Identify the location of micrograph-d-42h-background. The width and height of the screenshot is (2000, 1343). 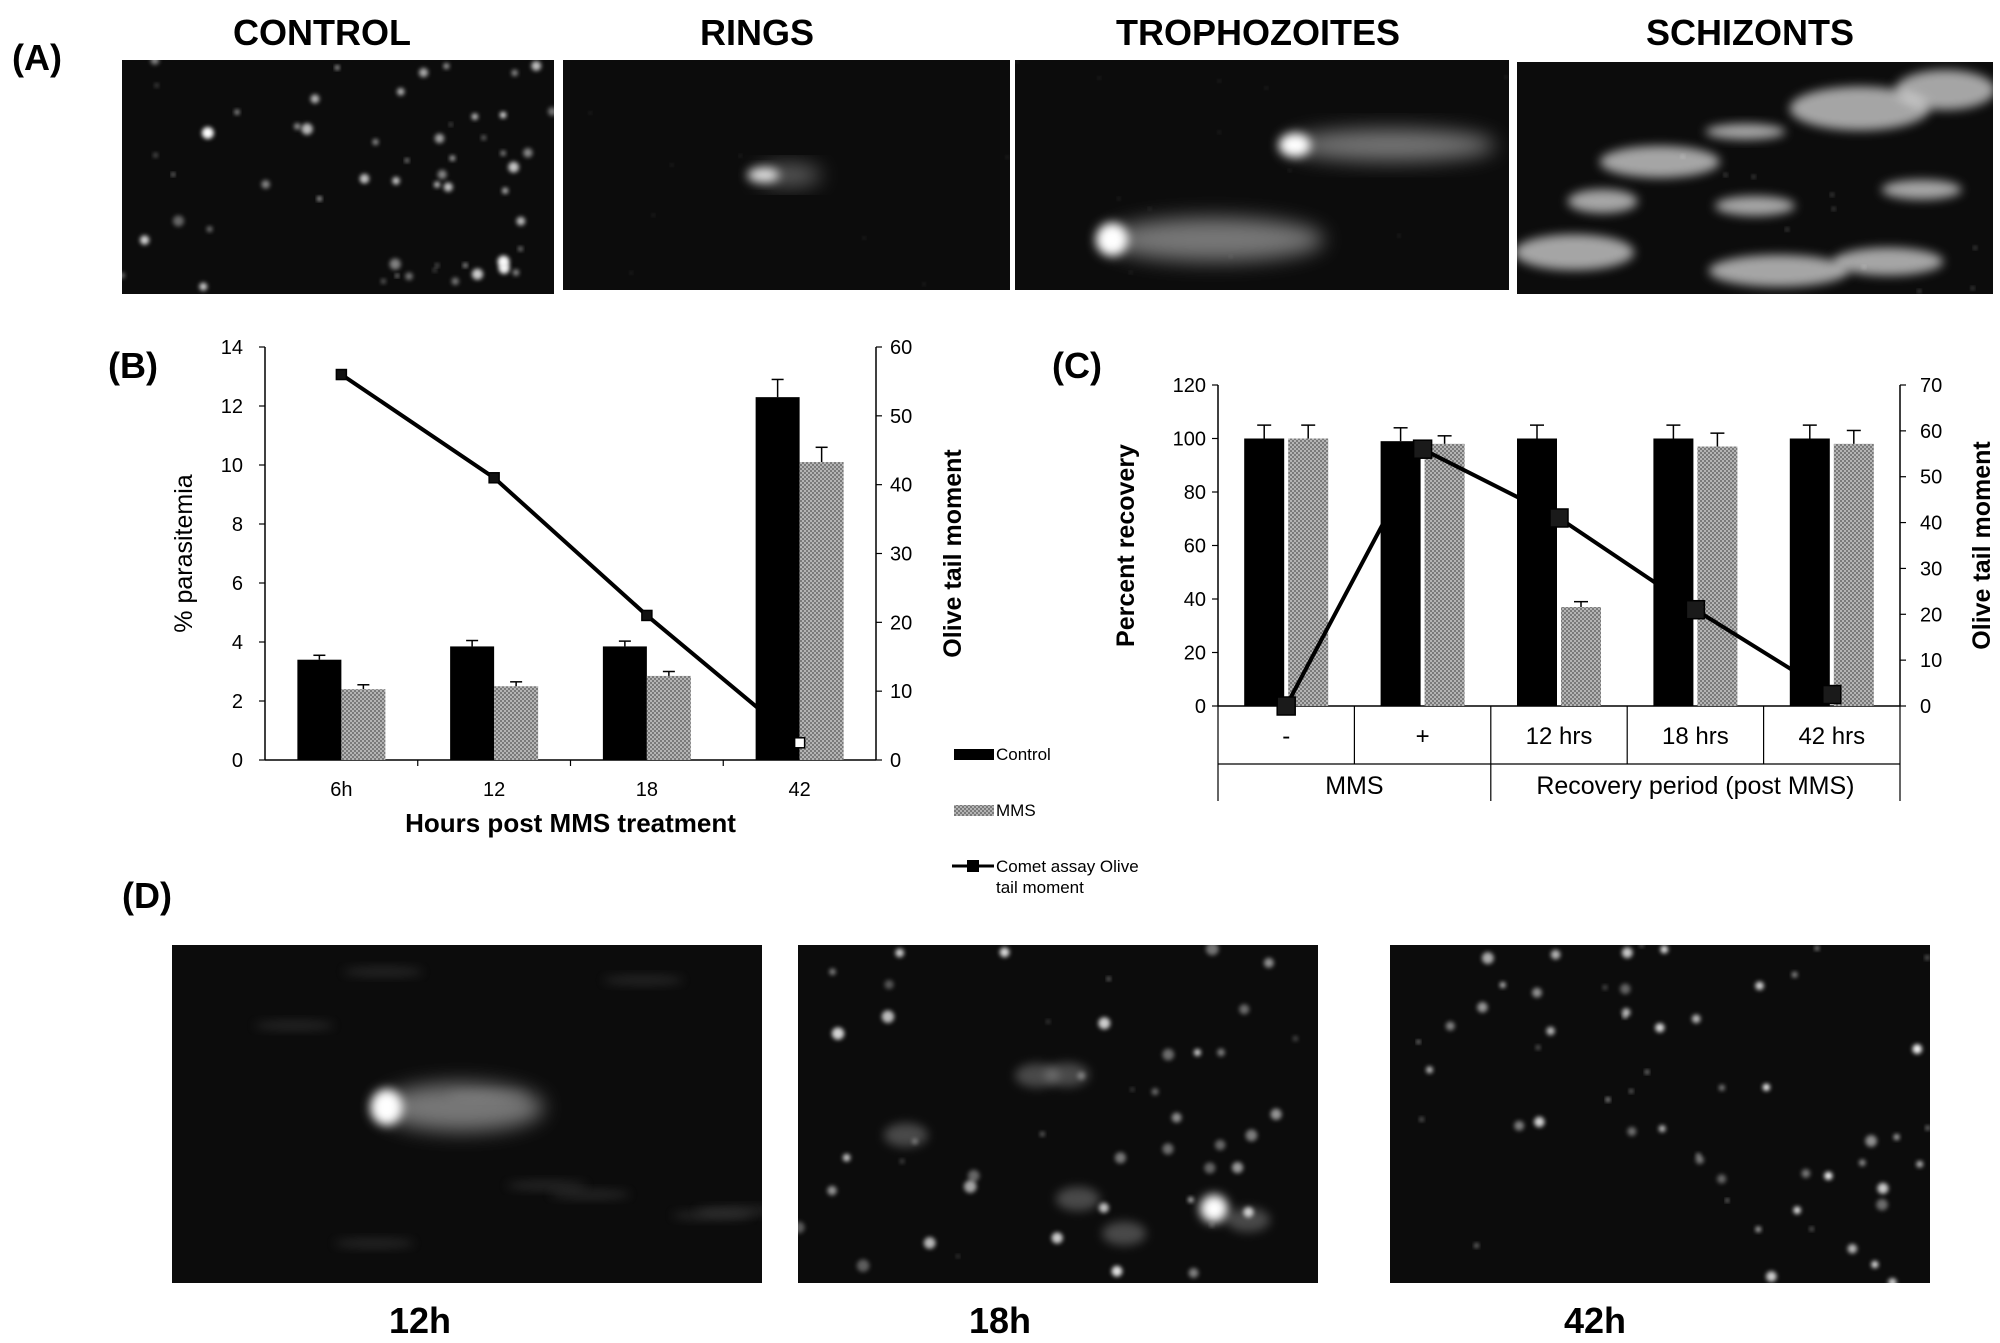
(1660, 1114).